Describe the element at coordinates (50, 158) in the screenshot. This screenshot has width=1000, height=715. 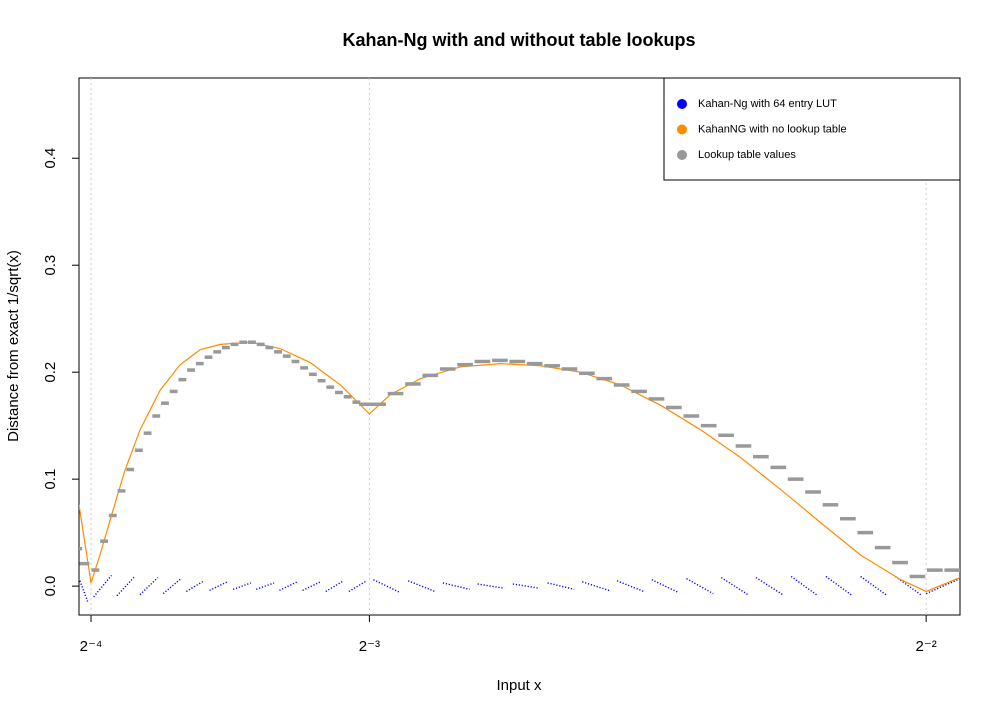
I see `y-tick-label: 0.4` at that location.